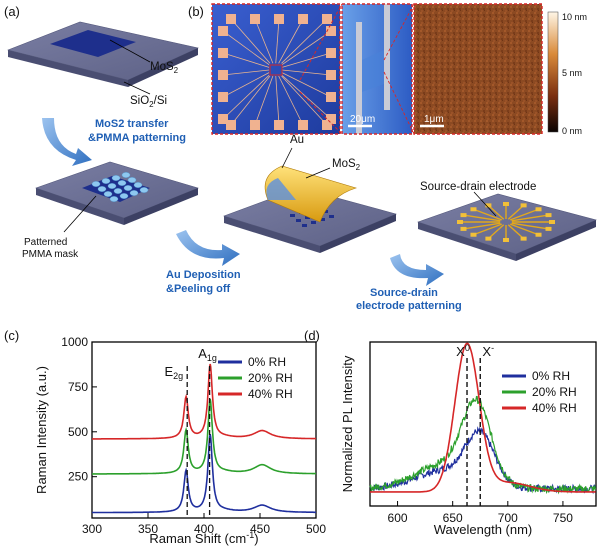  What do you see at coordinates (551, 376) in the screenshot?
I see `pl-legend-label: 0% RH` at bounding box center [551, 376].